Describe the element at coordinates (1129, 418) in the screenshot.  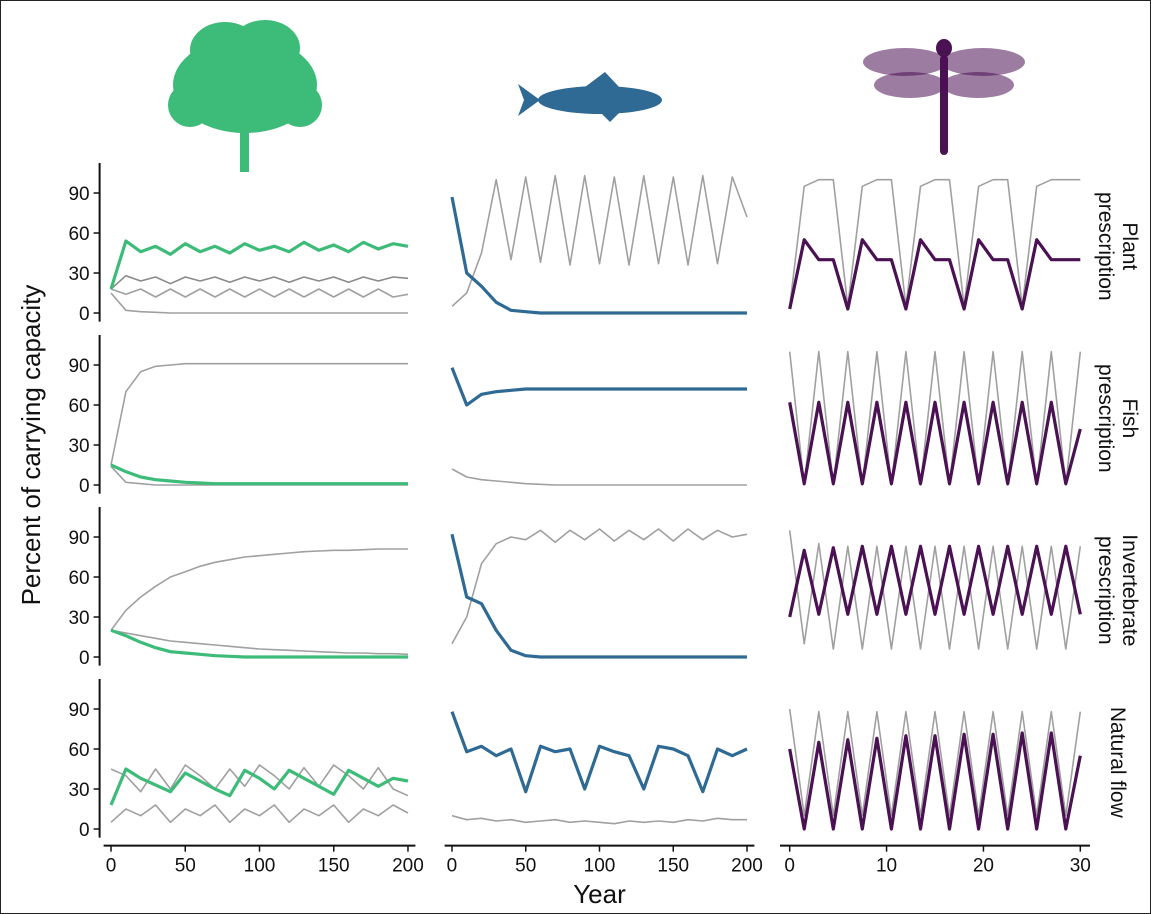
I see `row-label-line: Fish` at that location.